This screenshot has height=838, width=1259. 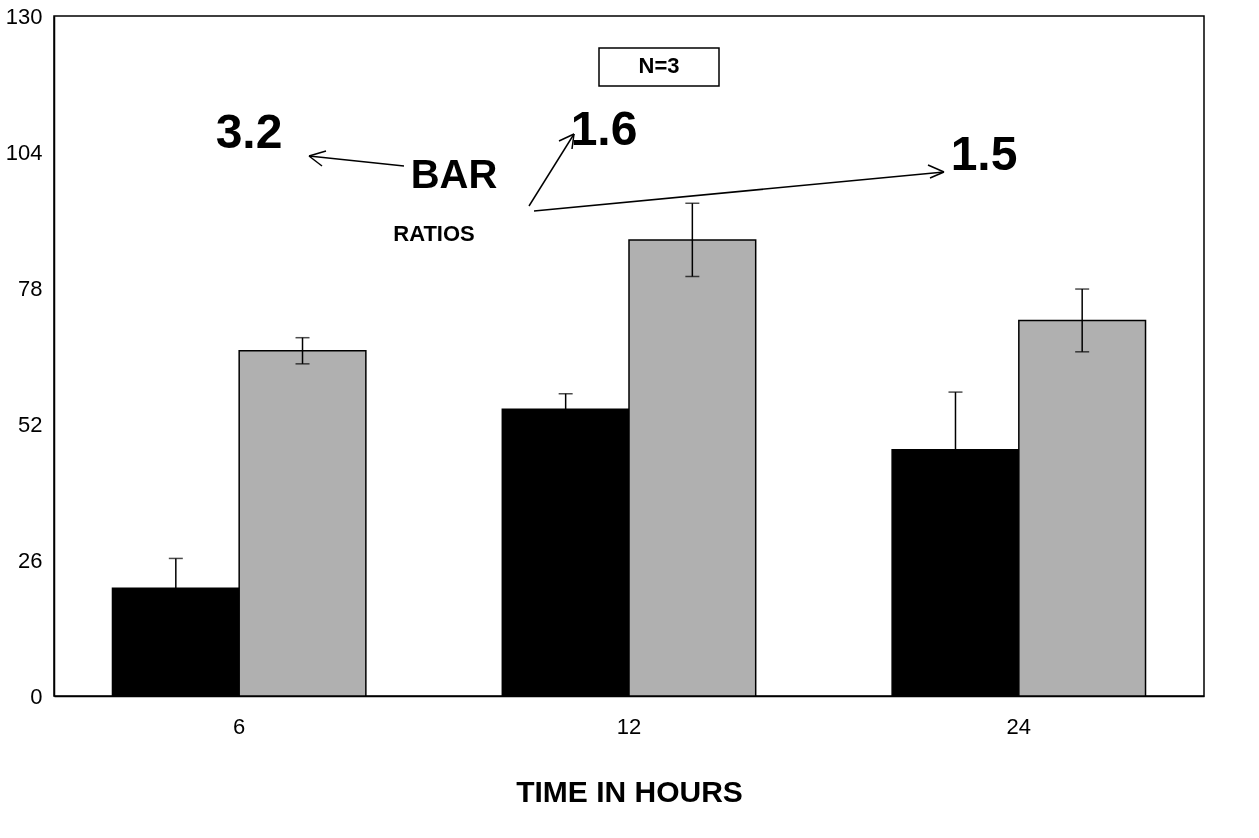 I want to click on y-tick-label: 104, so click(x=24, y=152).